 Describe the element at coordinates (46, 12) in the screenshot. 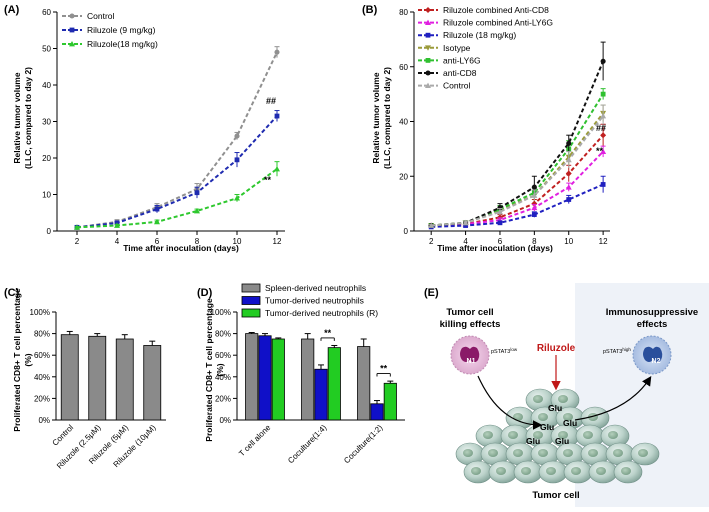

I see `y-tick-label: 60` at that location.